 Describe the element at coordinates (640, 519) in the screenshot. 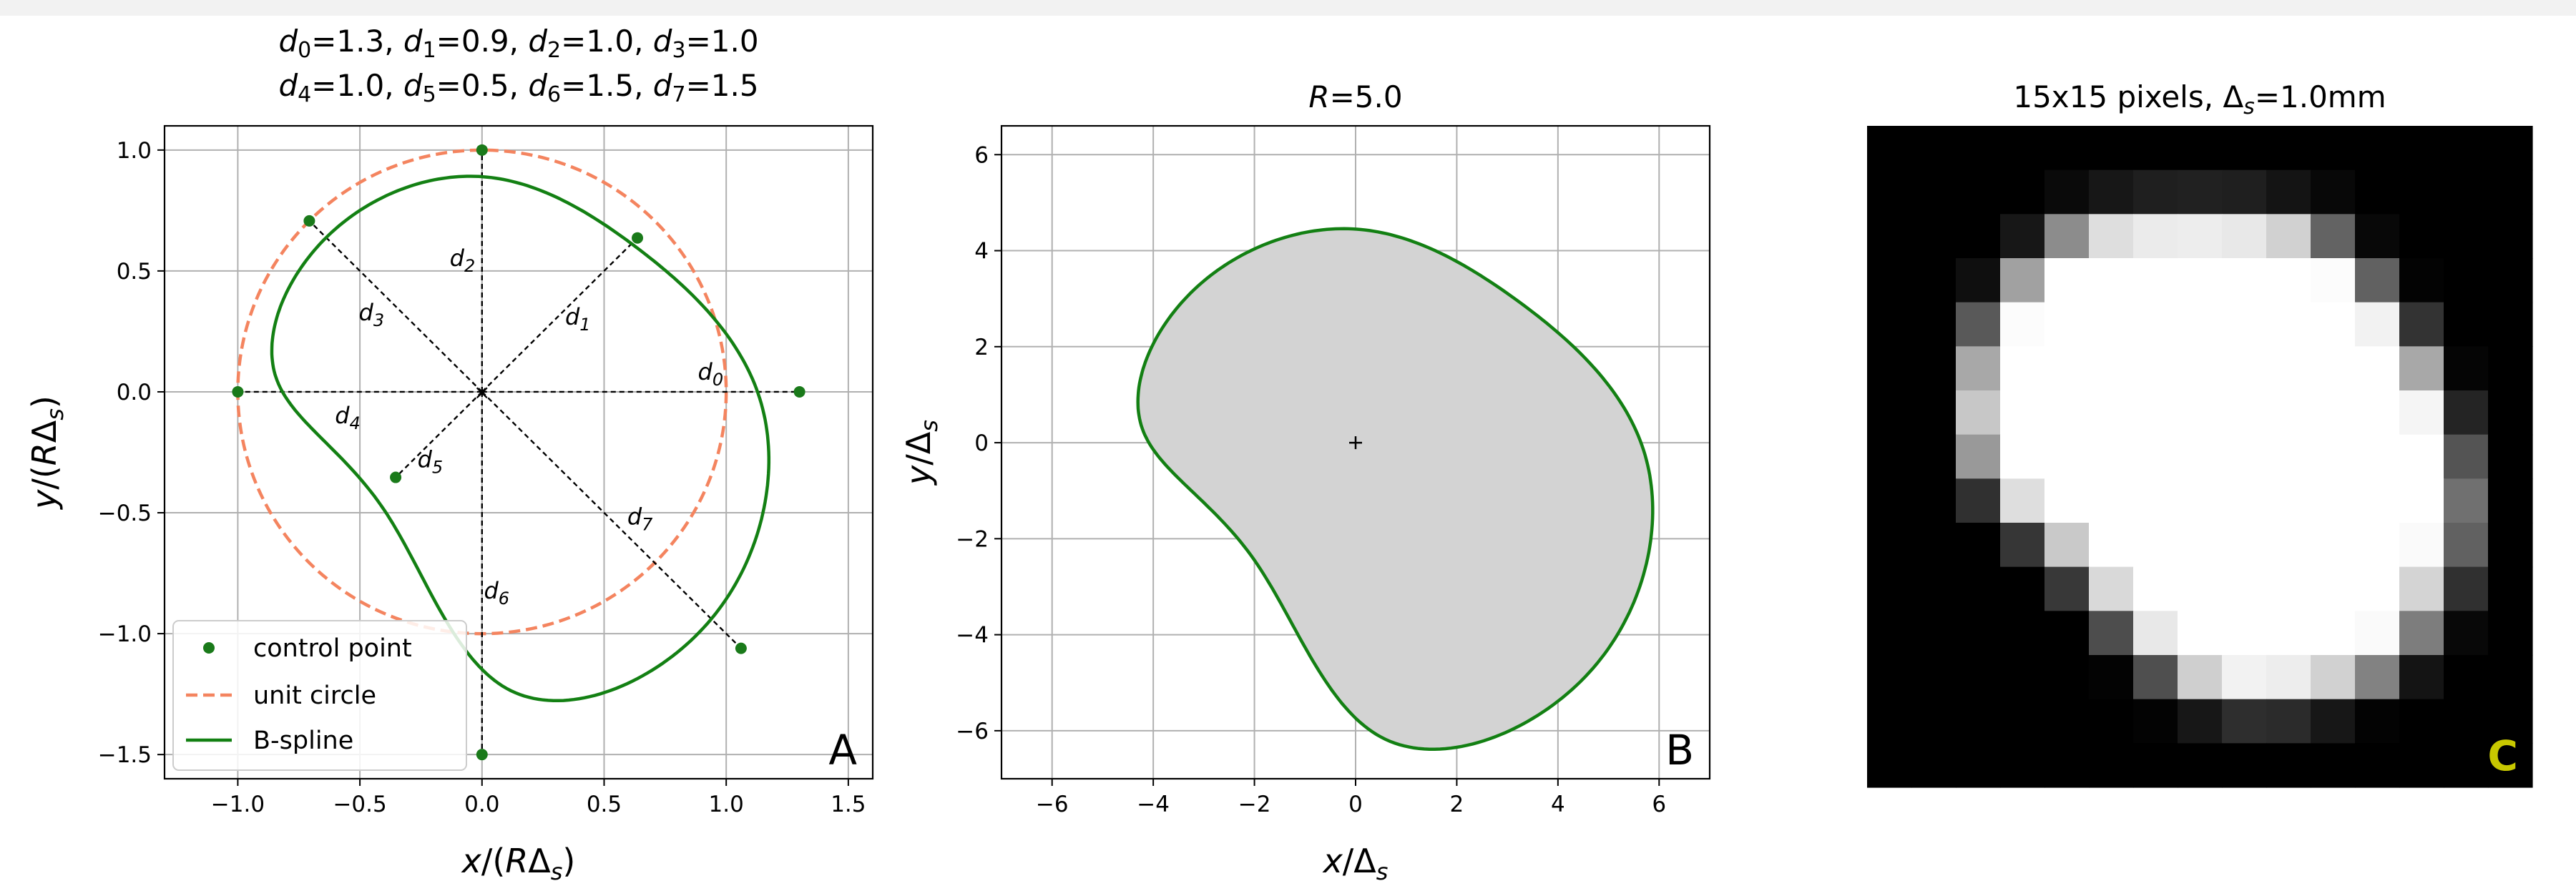

I see `radius-label-d7: d7​` at that location.